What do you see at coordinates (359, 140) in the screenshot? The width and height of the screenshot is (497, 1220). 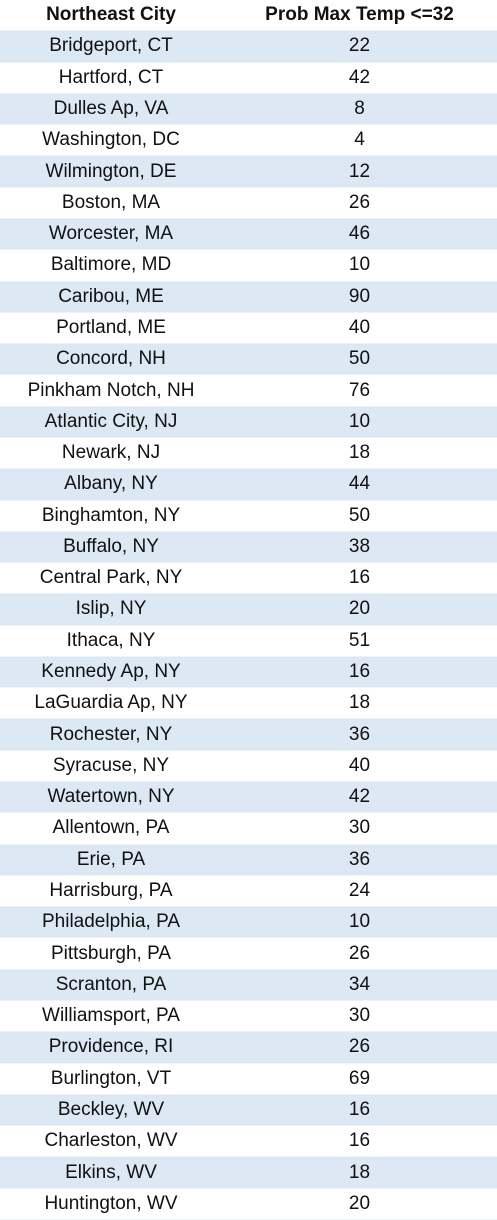 I see `prob-cell: 4` at bounding box center [359, 140].